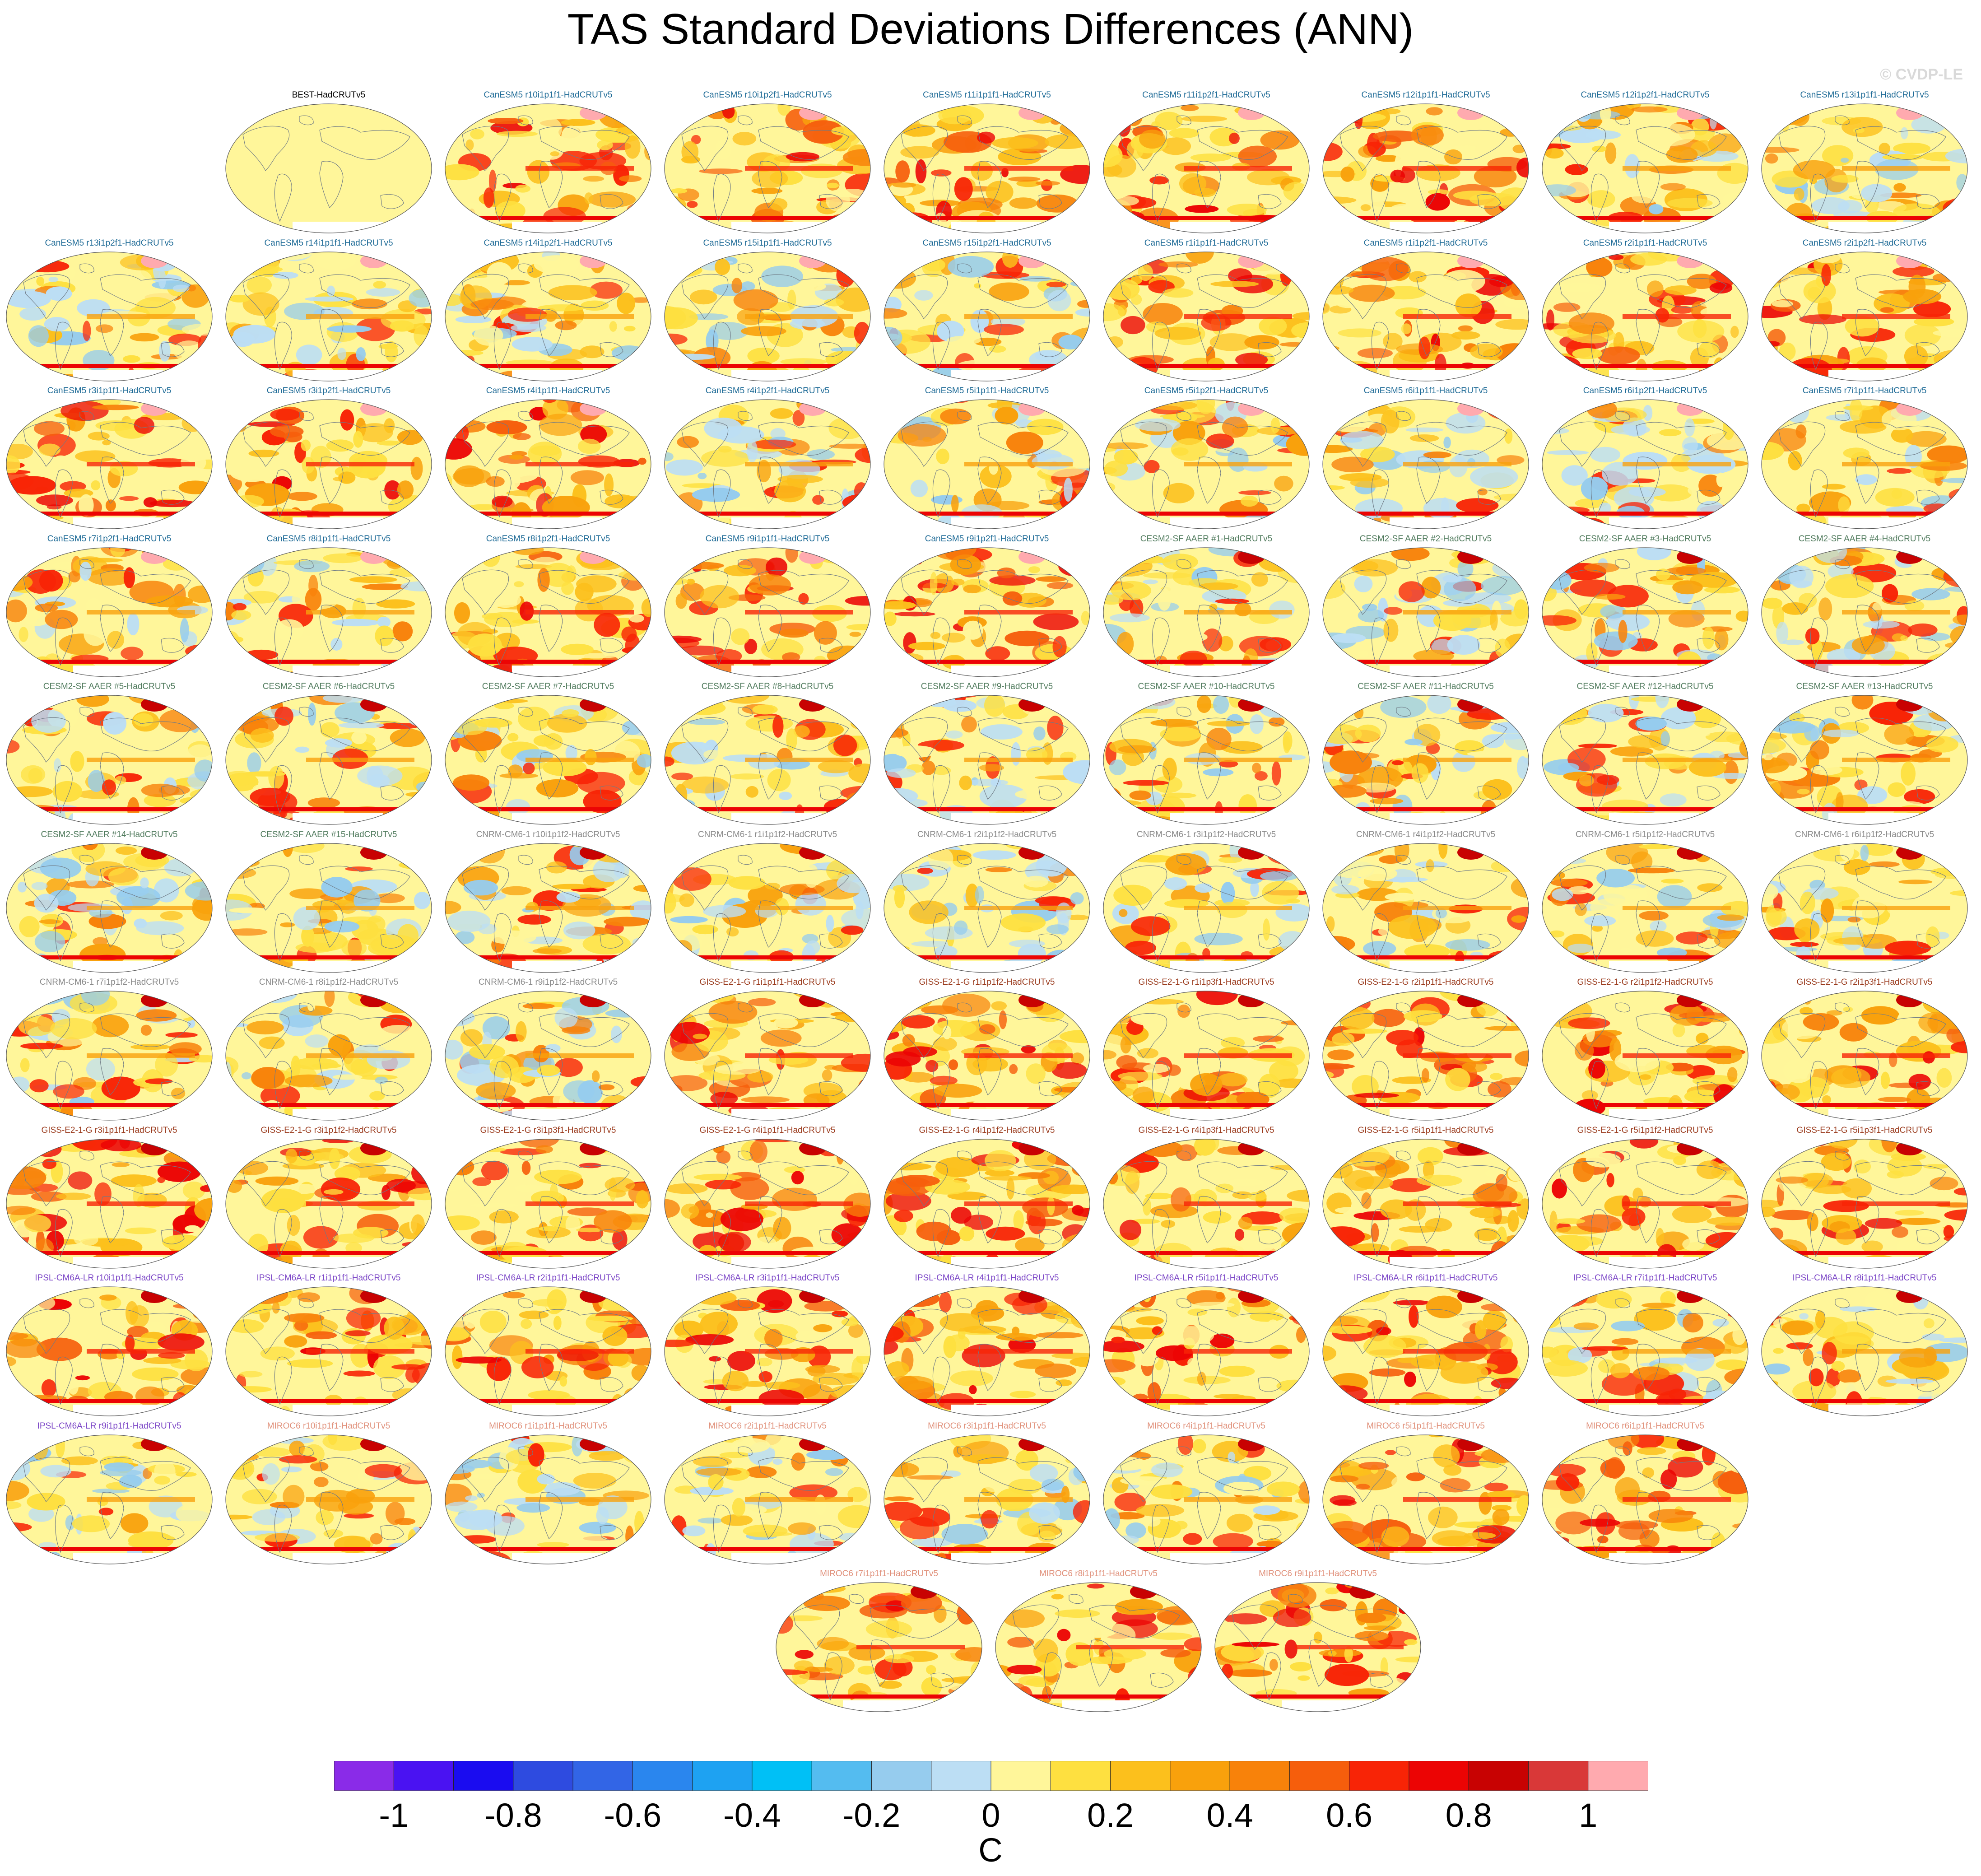 The width and height of the screenshot is (1981, 1876). I want to click on map-panel: CNRM-CM6-1 r7i1p1f2-HadCRUTv5, so click(109, 1052).